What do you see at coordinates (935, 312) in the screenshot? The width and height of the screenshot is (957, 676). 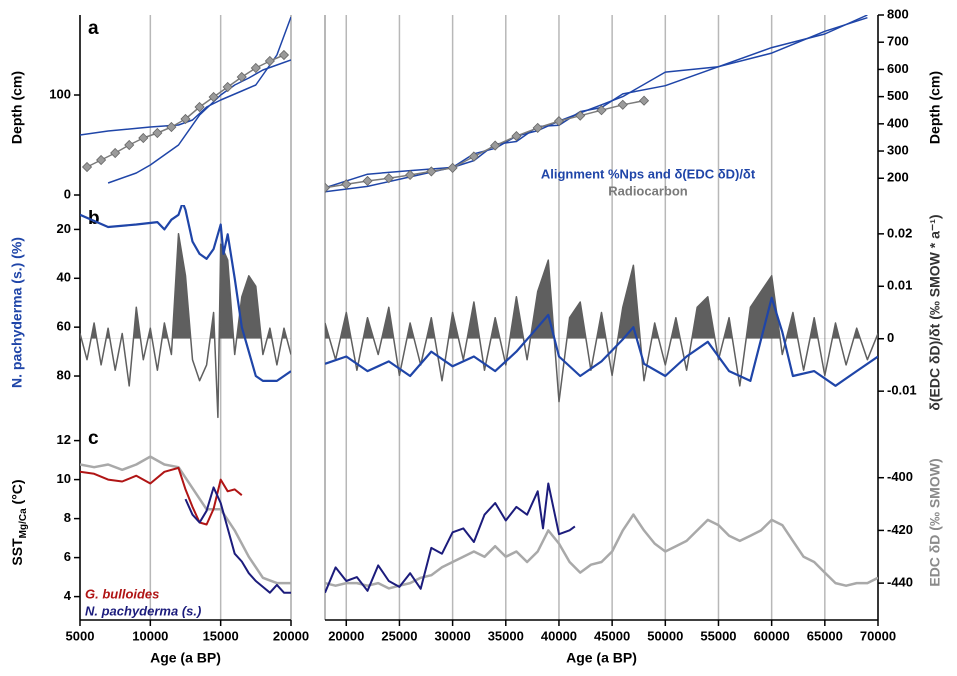 I see `y-axis-label: δ(EDC δD)/δt (‰ SMOW * a⁻¹)` at bounding box center [935, 312].